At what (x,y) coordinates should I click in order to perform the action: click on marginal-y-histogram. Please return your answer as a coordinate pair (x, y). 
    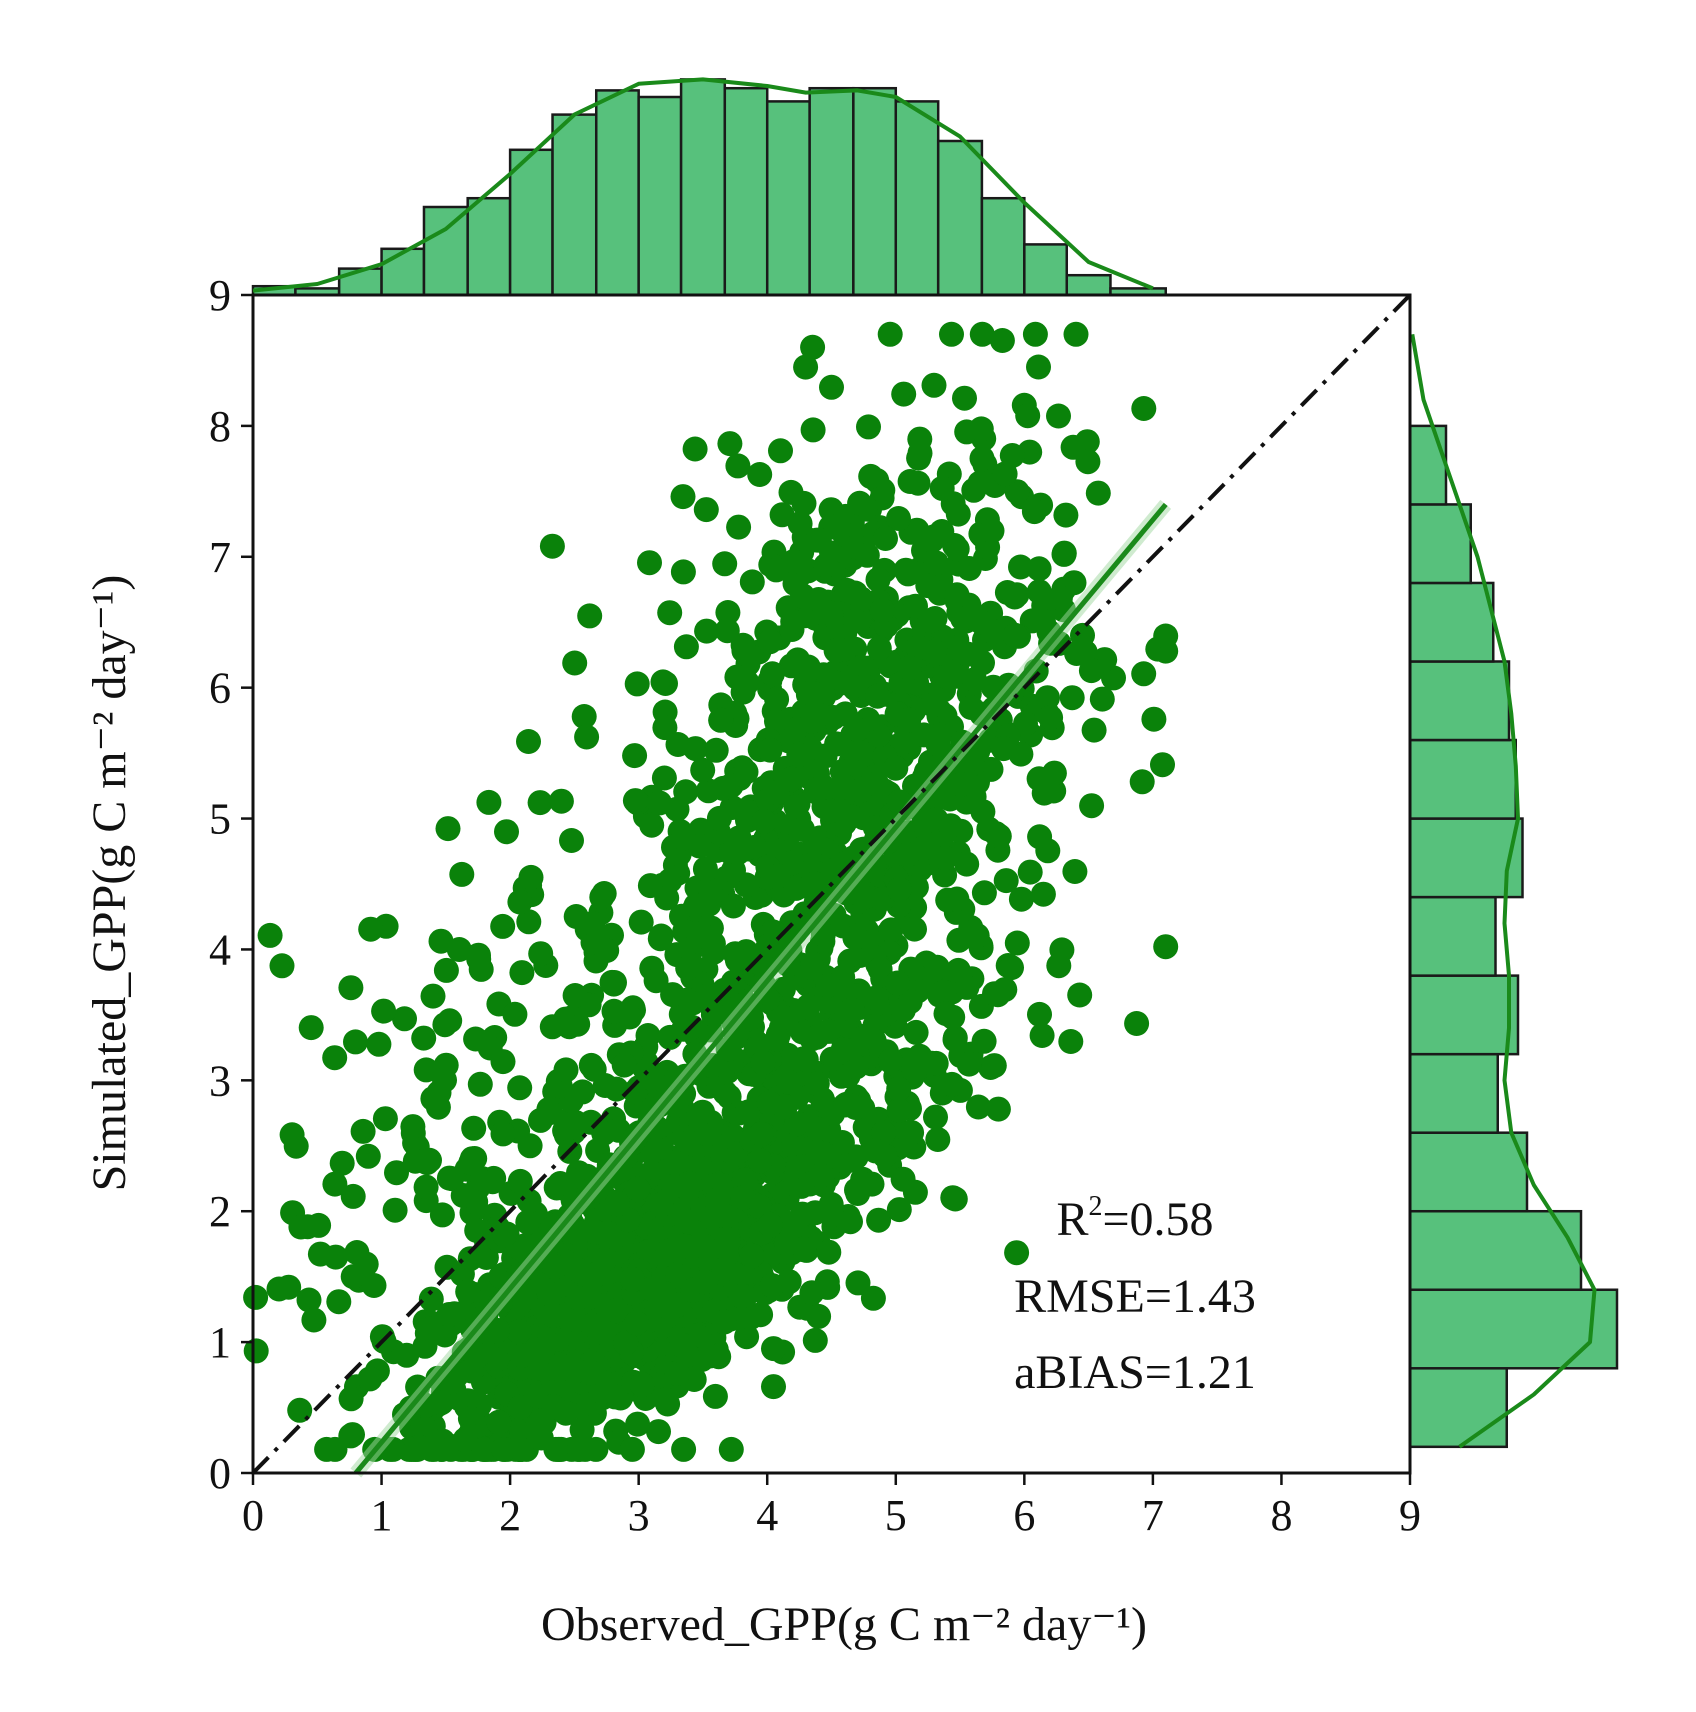
    Looking at the image, I should click on (1513, 891).